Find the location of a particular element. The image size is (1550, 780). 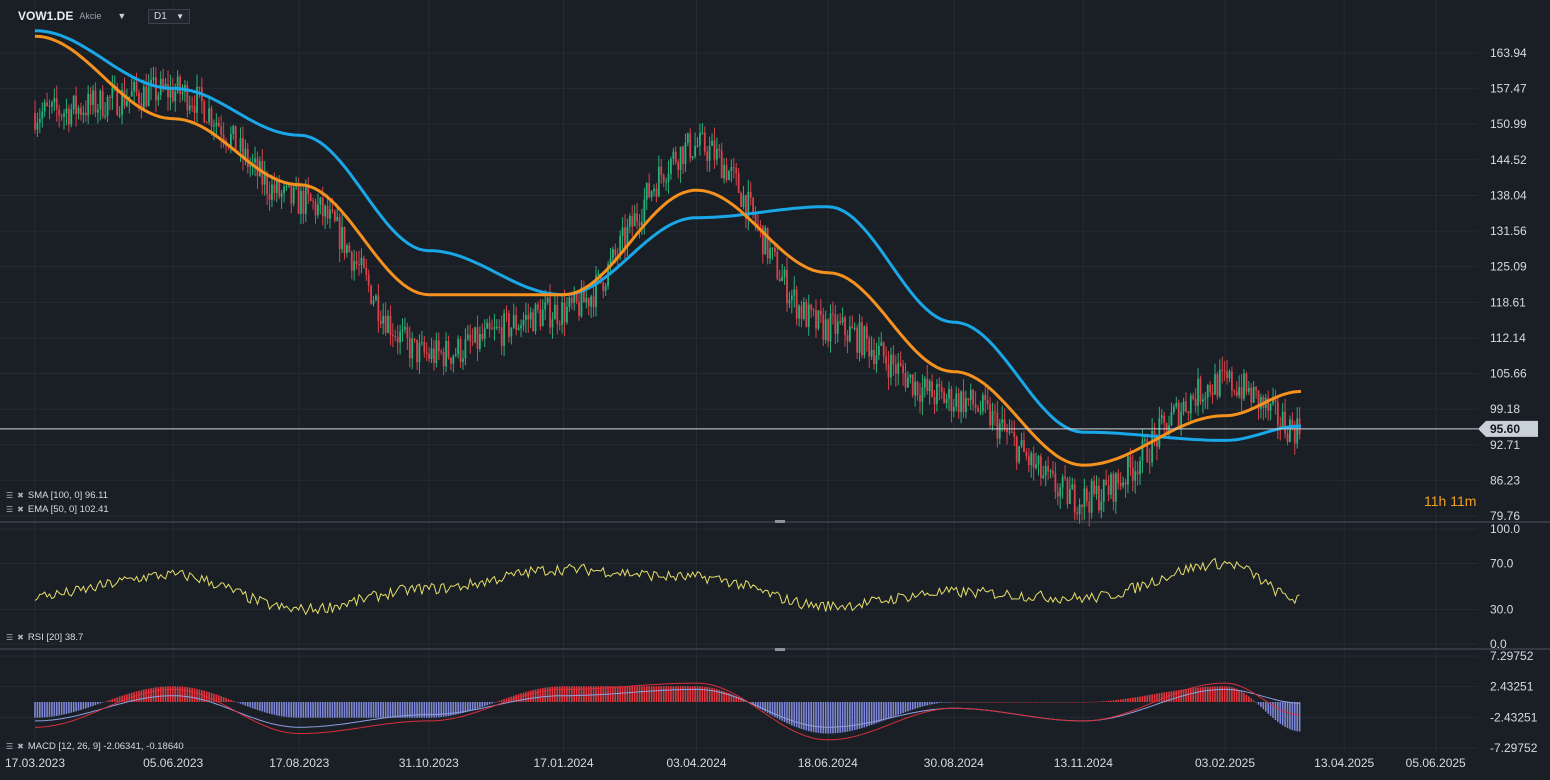

symbol-header: VOW1.DE Akcie ▼ is located at coordinates (72, 16).